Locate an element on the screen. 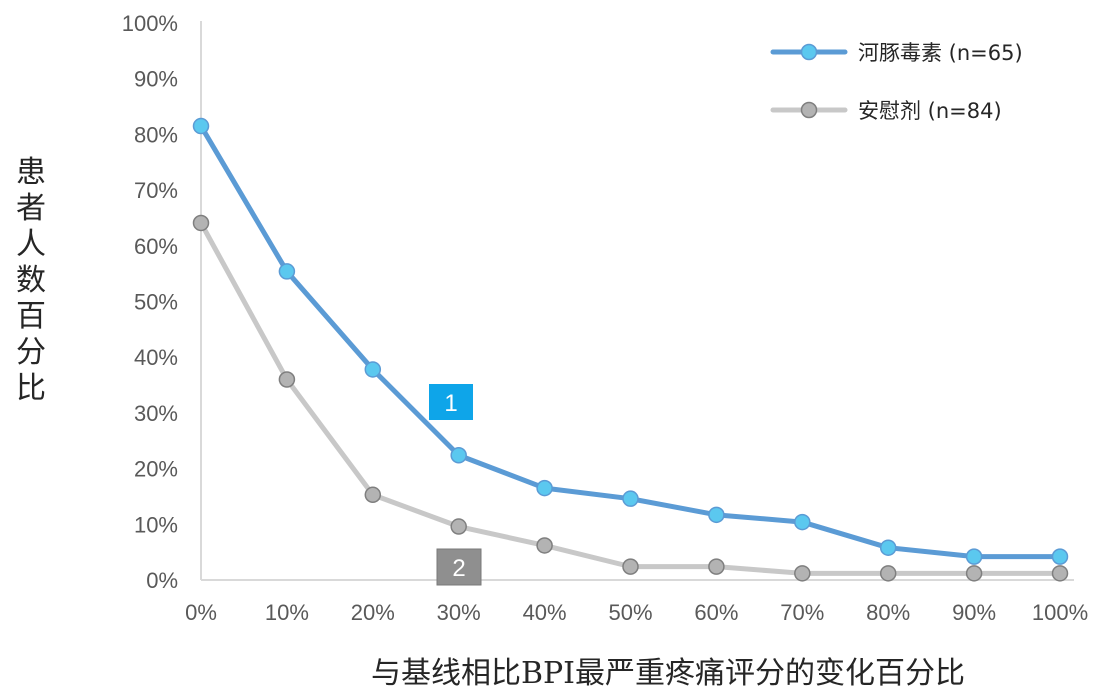  legend-label: 安慰剂 (n=84) is located at coordinates (930, 111).